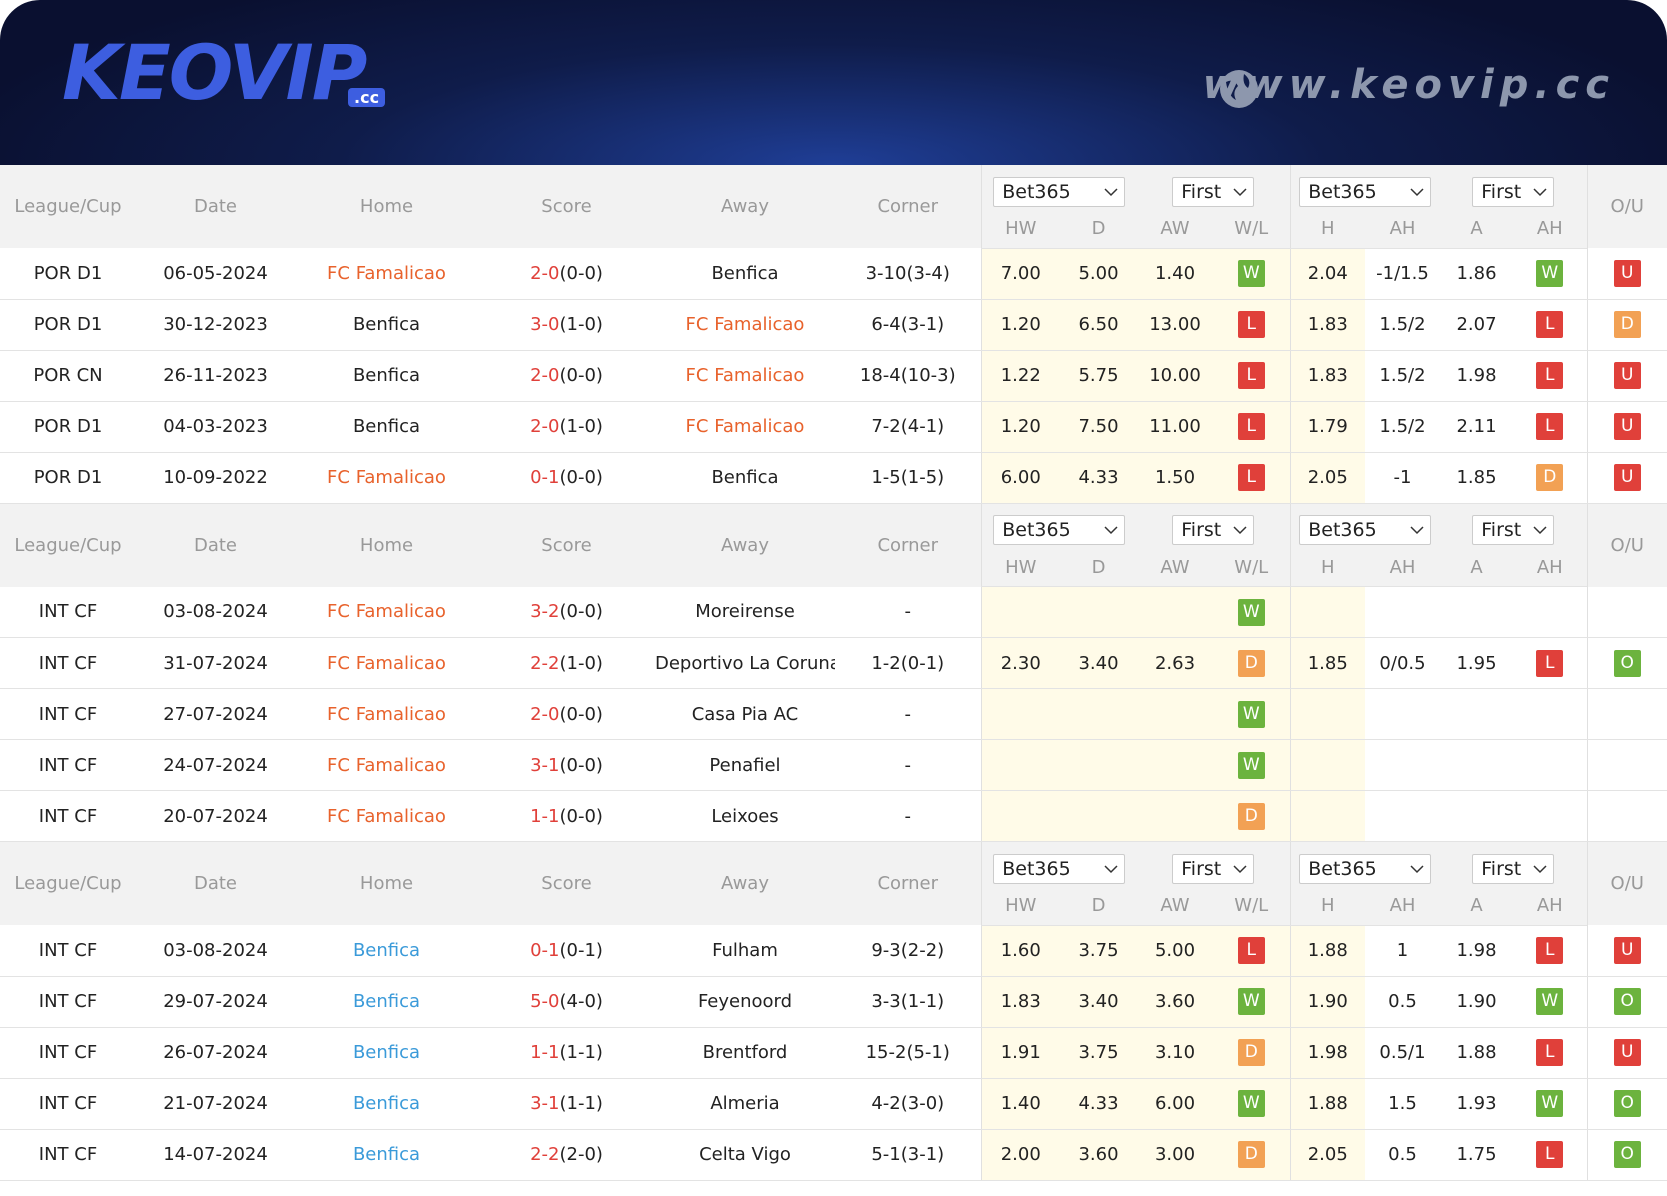 The height and width of the screenshot is (1196, 1667). I want to click on odds-text: 3.40, so click(1098, 663).